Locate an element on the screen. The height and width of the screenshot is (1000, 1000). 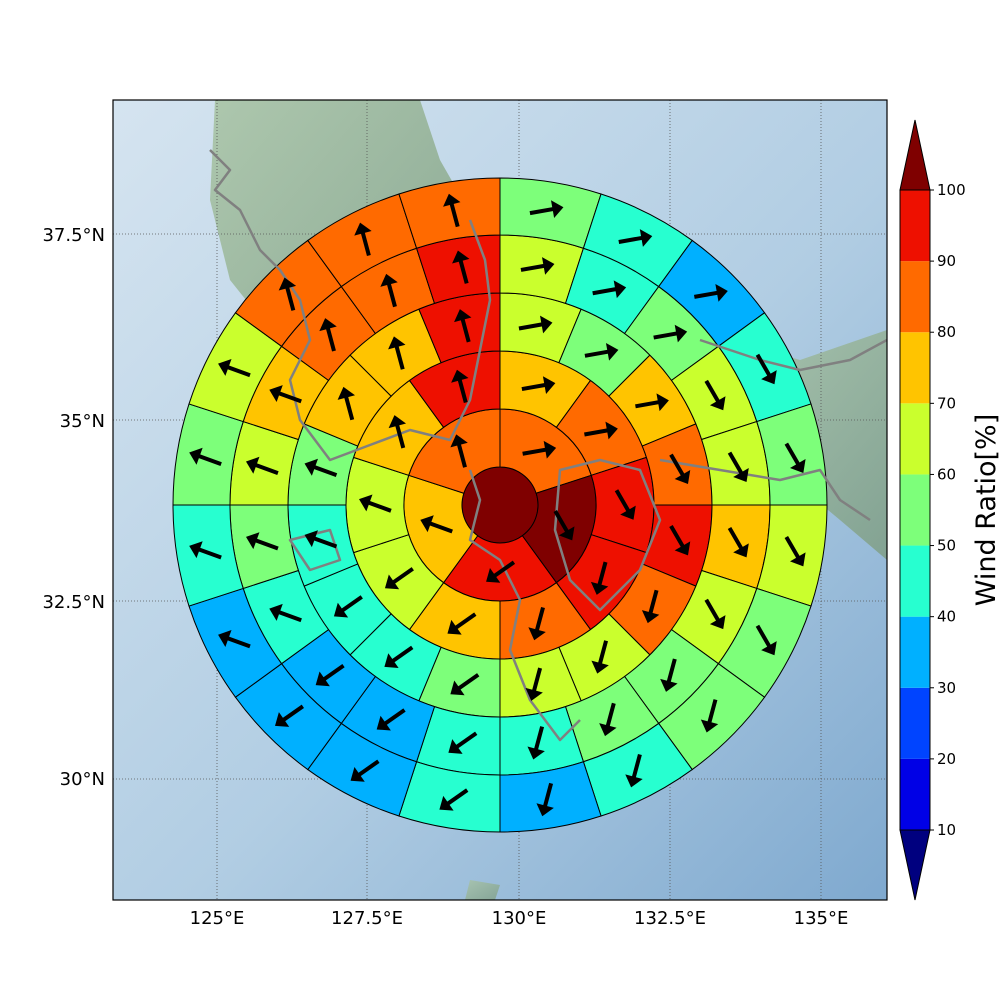
y-axis: 37.5°N 35°N 32.5°N 30°N is located at coordinates (73, 507).